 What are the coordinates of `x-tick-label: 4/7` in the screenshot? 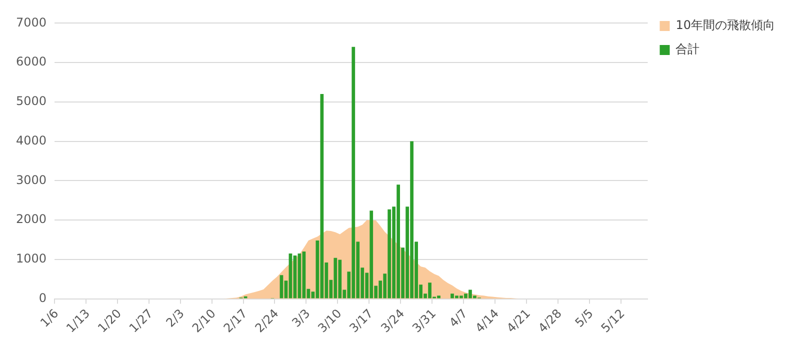 It's located at (458, 318).